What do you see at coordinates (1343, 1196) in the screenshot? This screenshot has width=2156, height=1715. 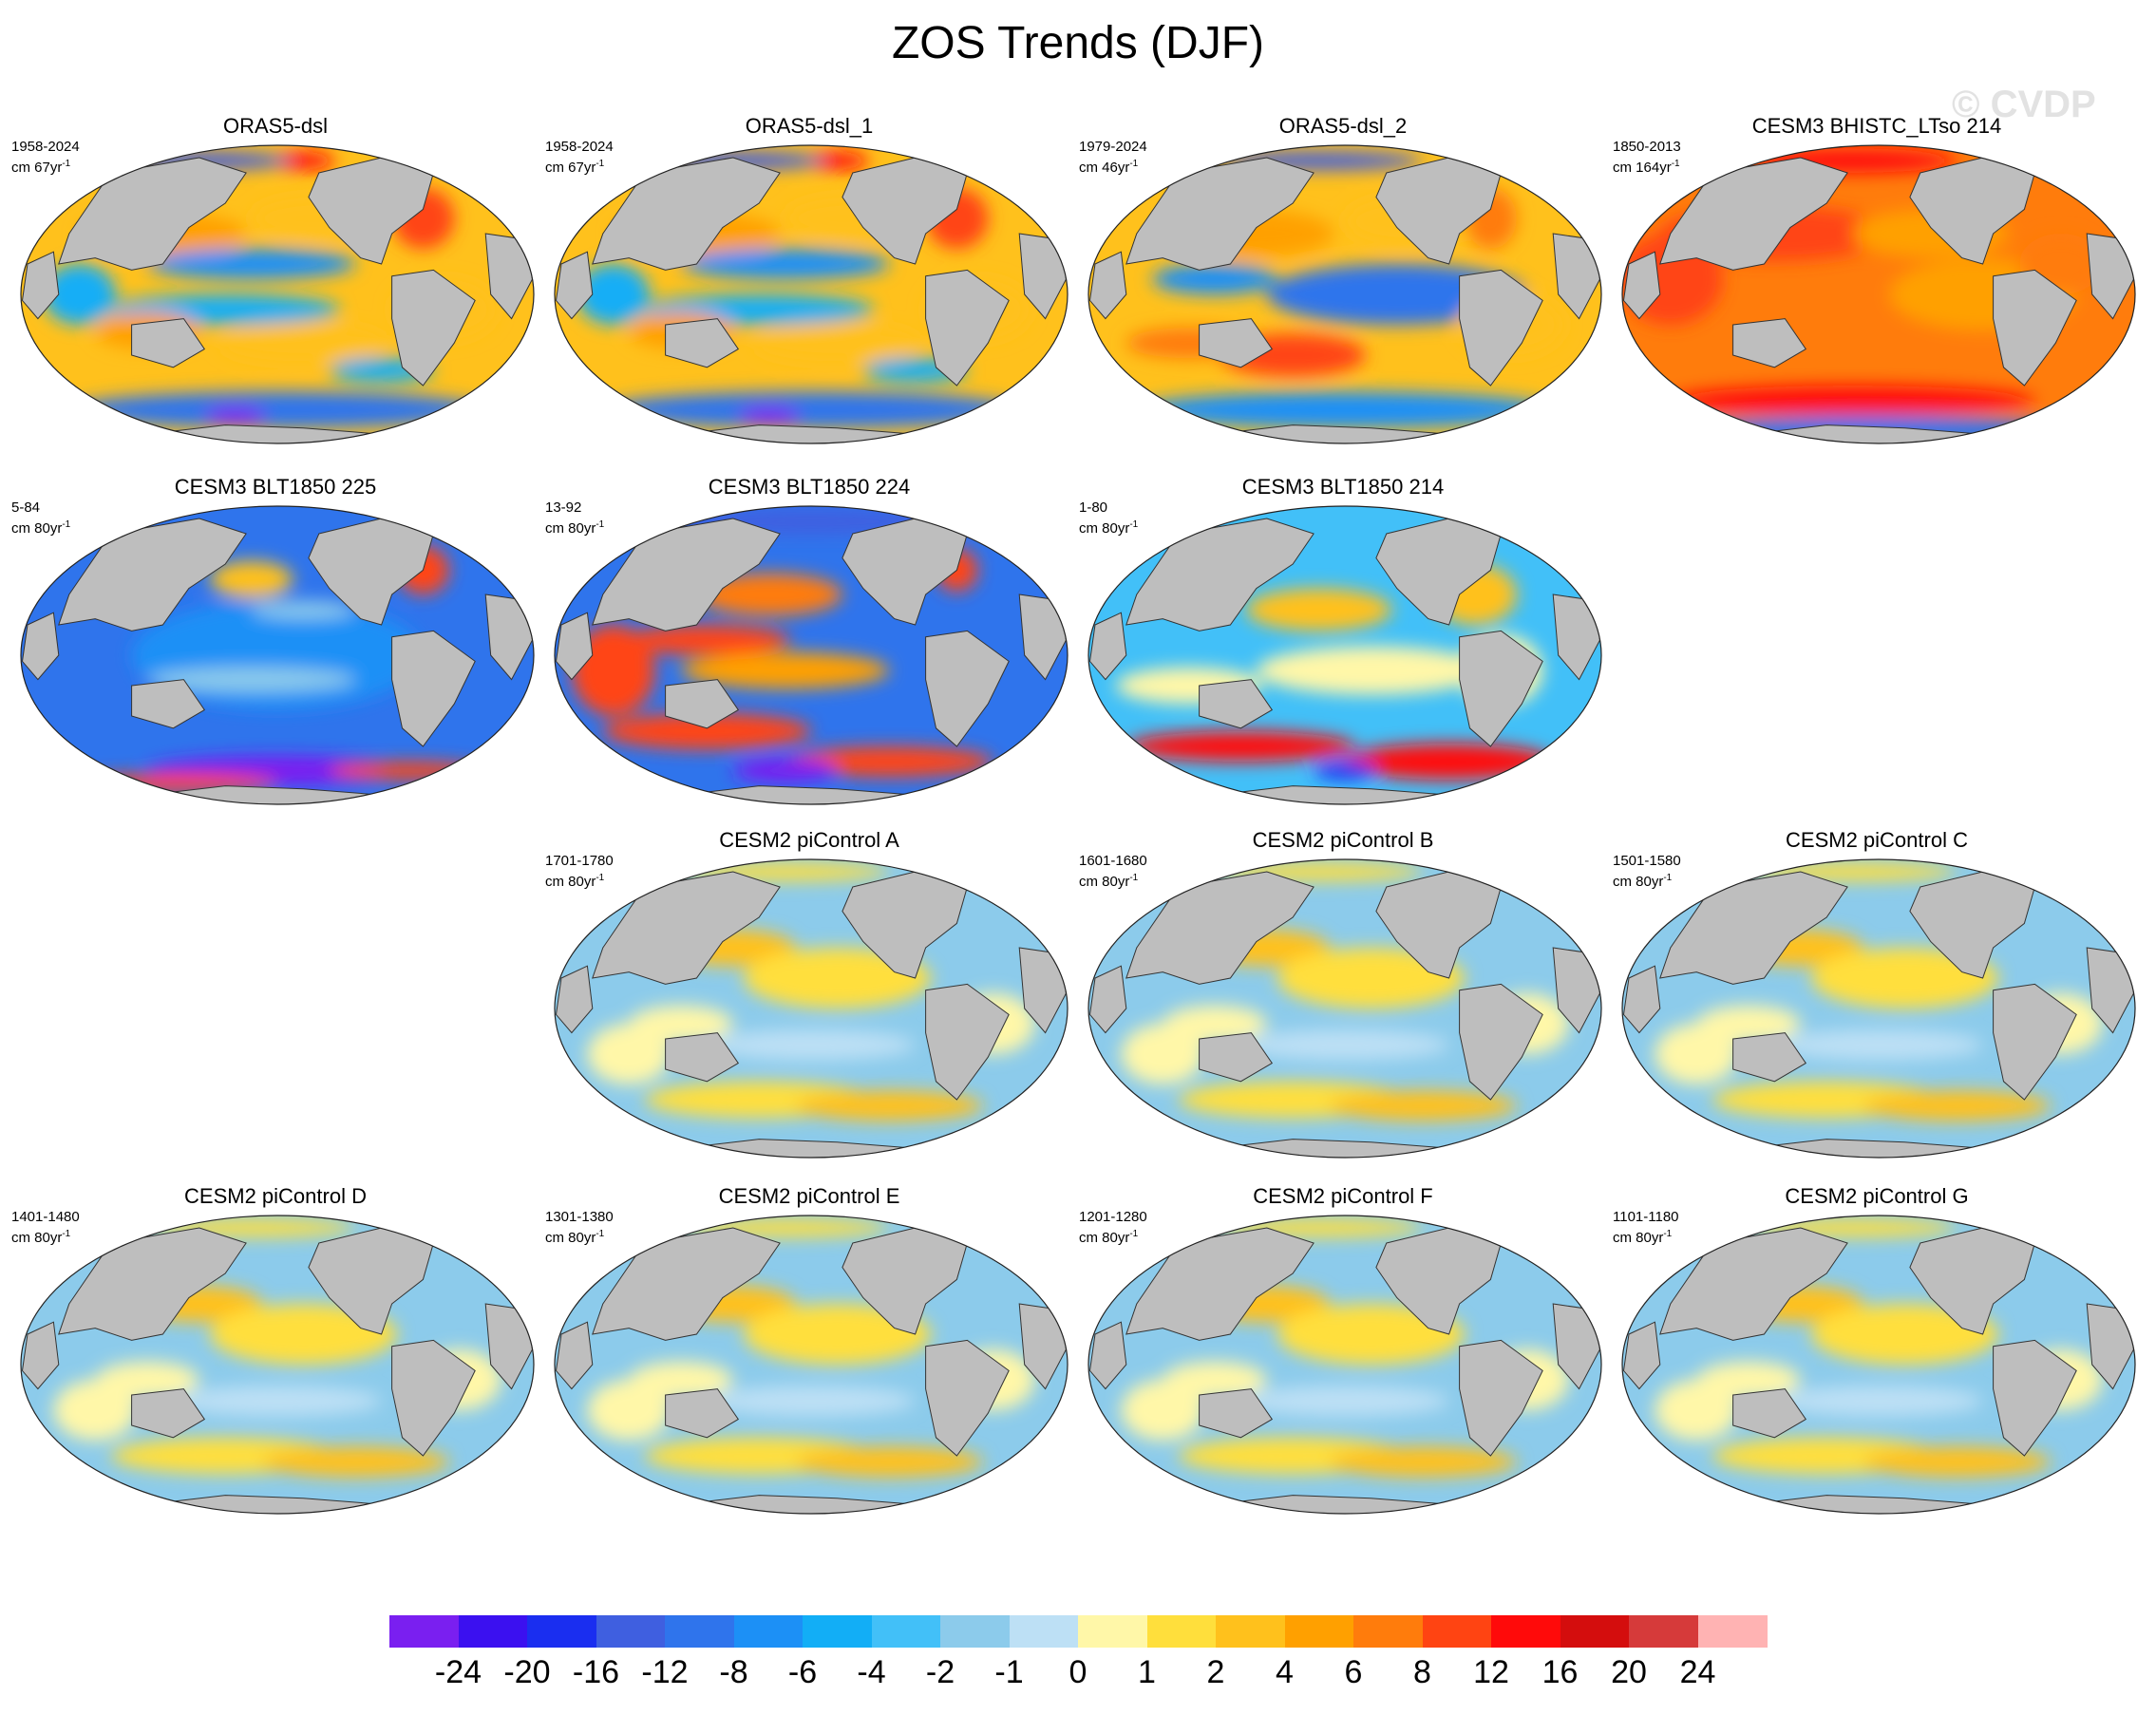 I see `panel-title: CESM2 piControl F` at bounding box center [1343, 1196].